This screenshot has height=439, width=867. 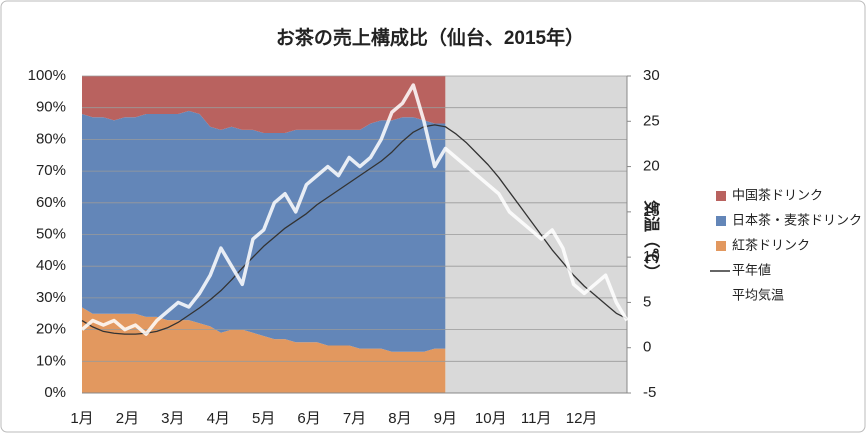 What do you see at coordinates (536, 418) in the screenshot?
I see `x-tick-label: 11月` at bounding box center [536, 418].